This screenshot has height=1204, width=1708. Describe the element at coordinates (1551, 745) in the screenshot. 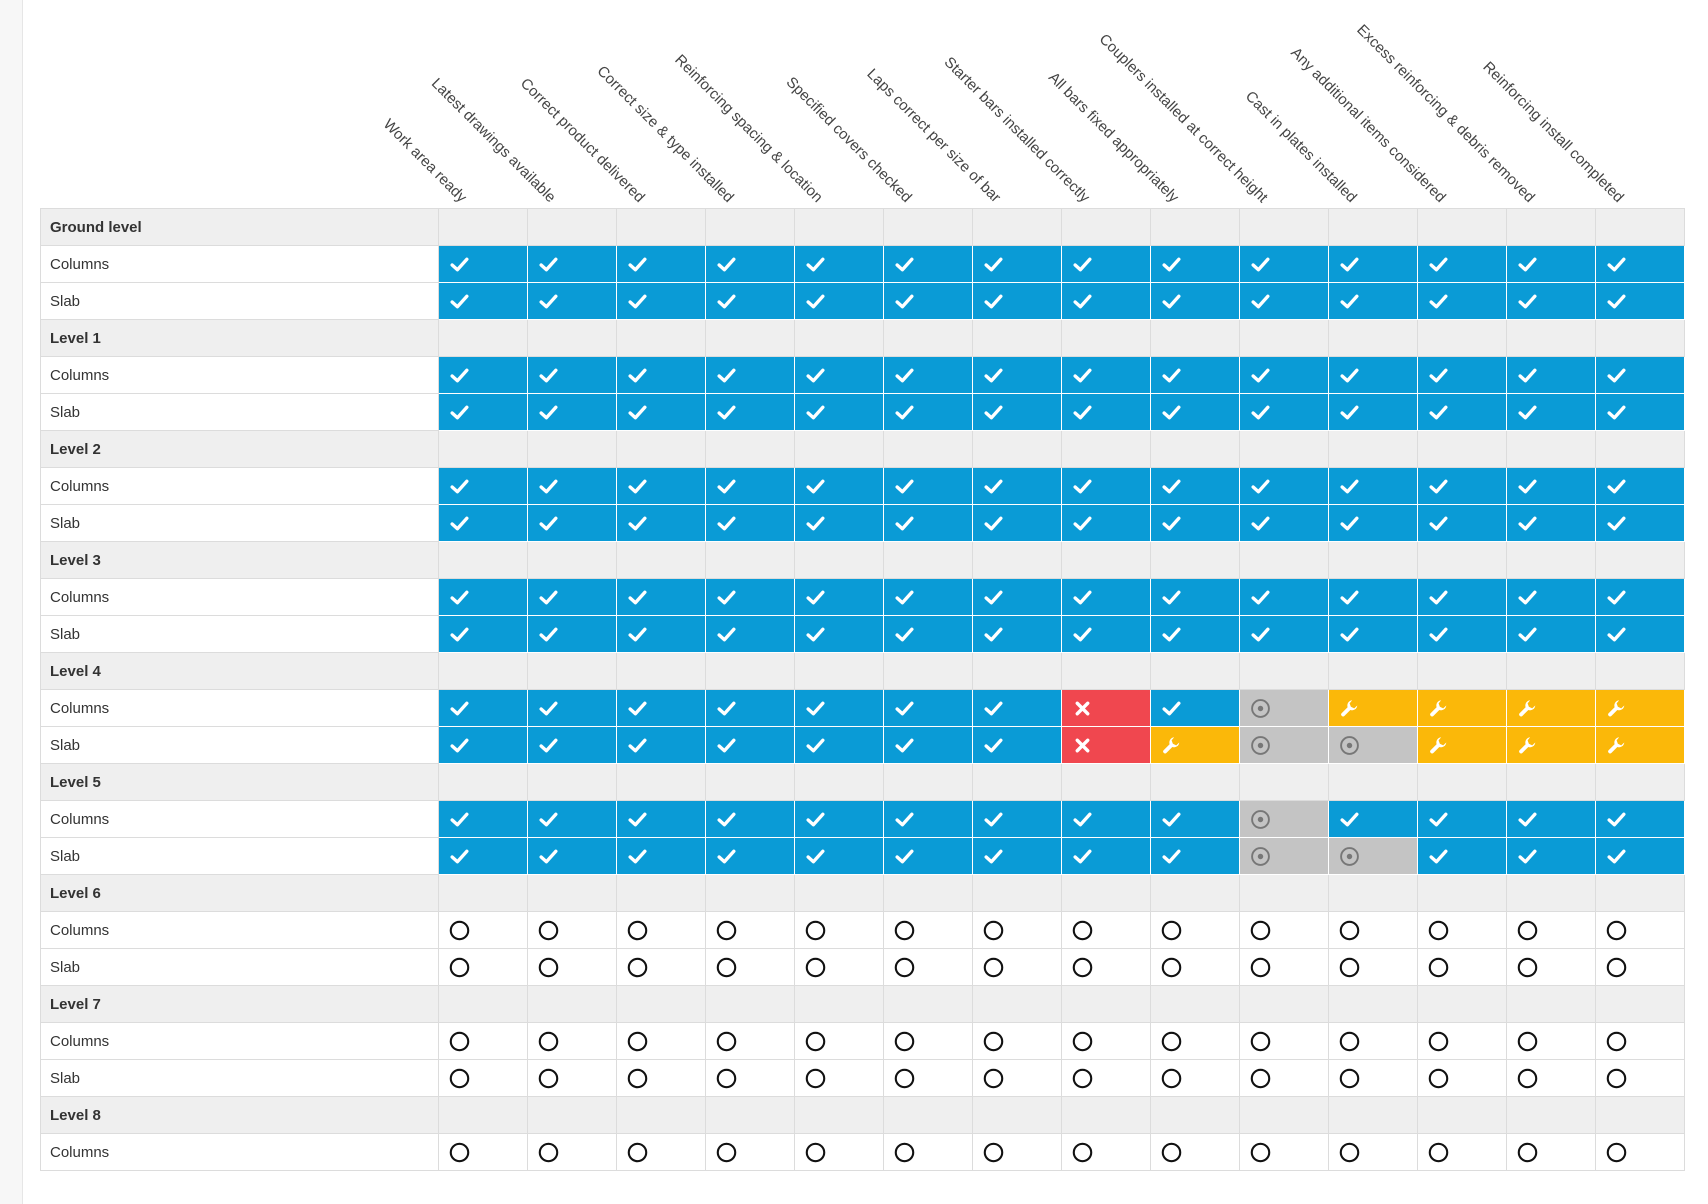

I see `status-cell-warn` at that location.